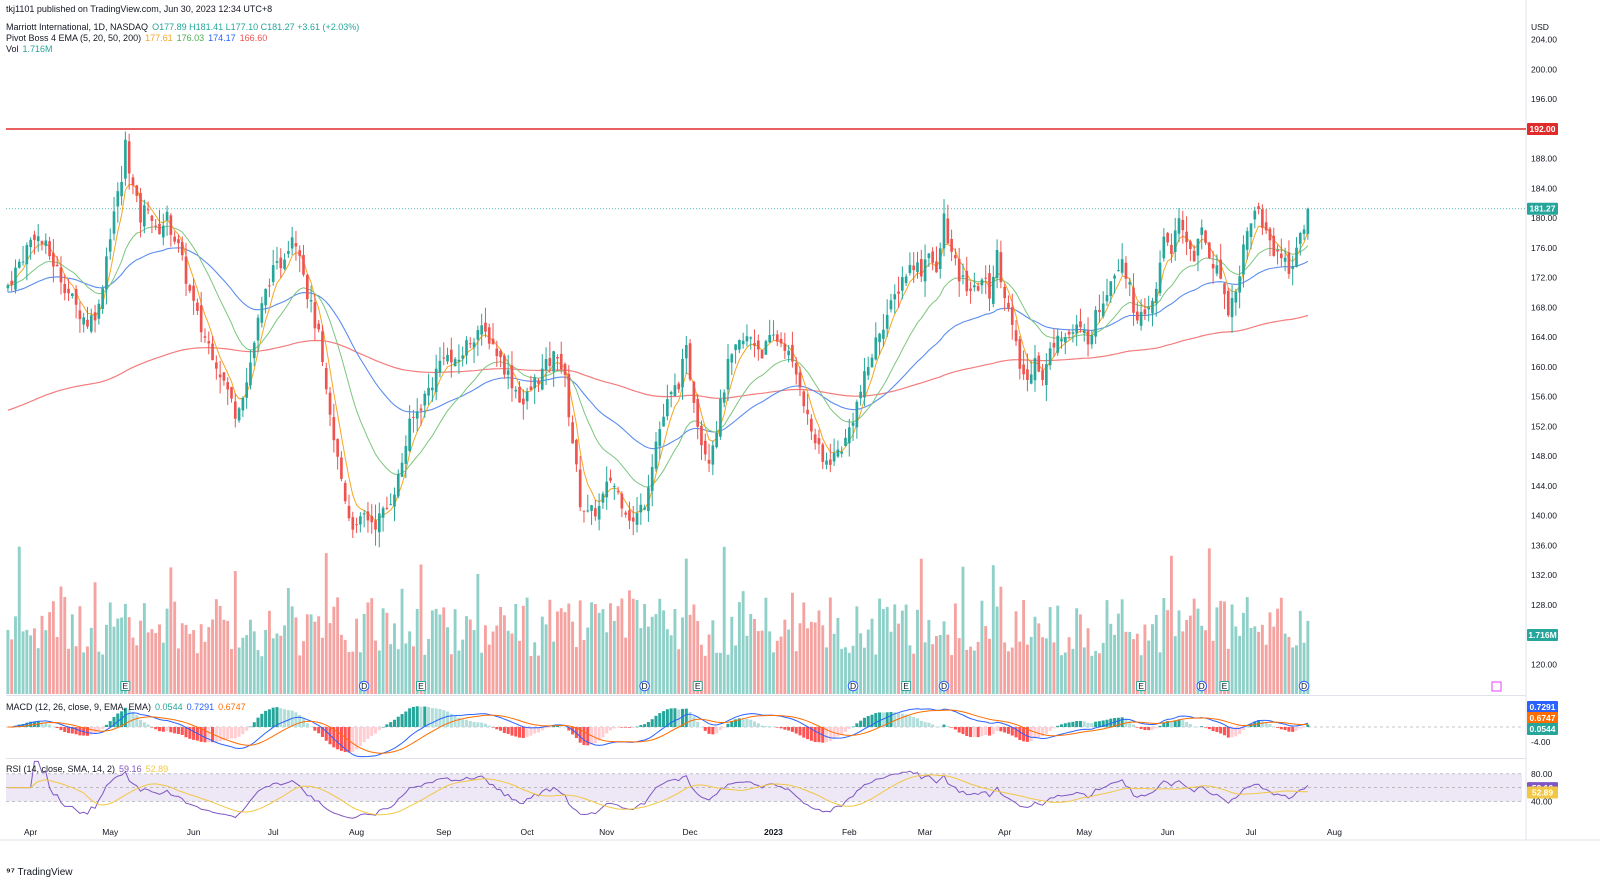 This screenshot has width=1600, height=882. What do you see at coordinates (421, 686) in the screenshot?
I see `earnings-marker` at bounding box center [421, 686].